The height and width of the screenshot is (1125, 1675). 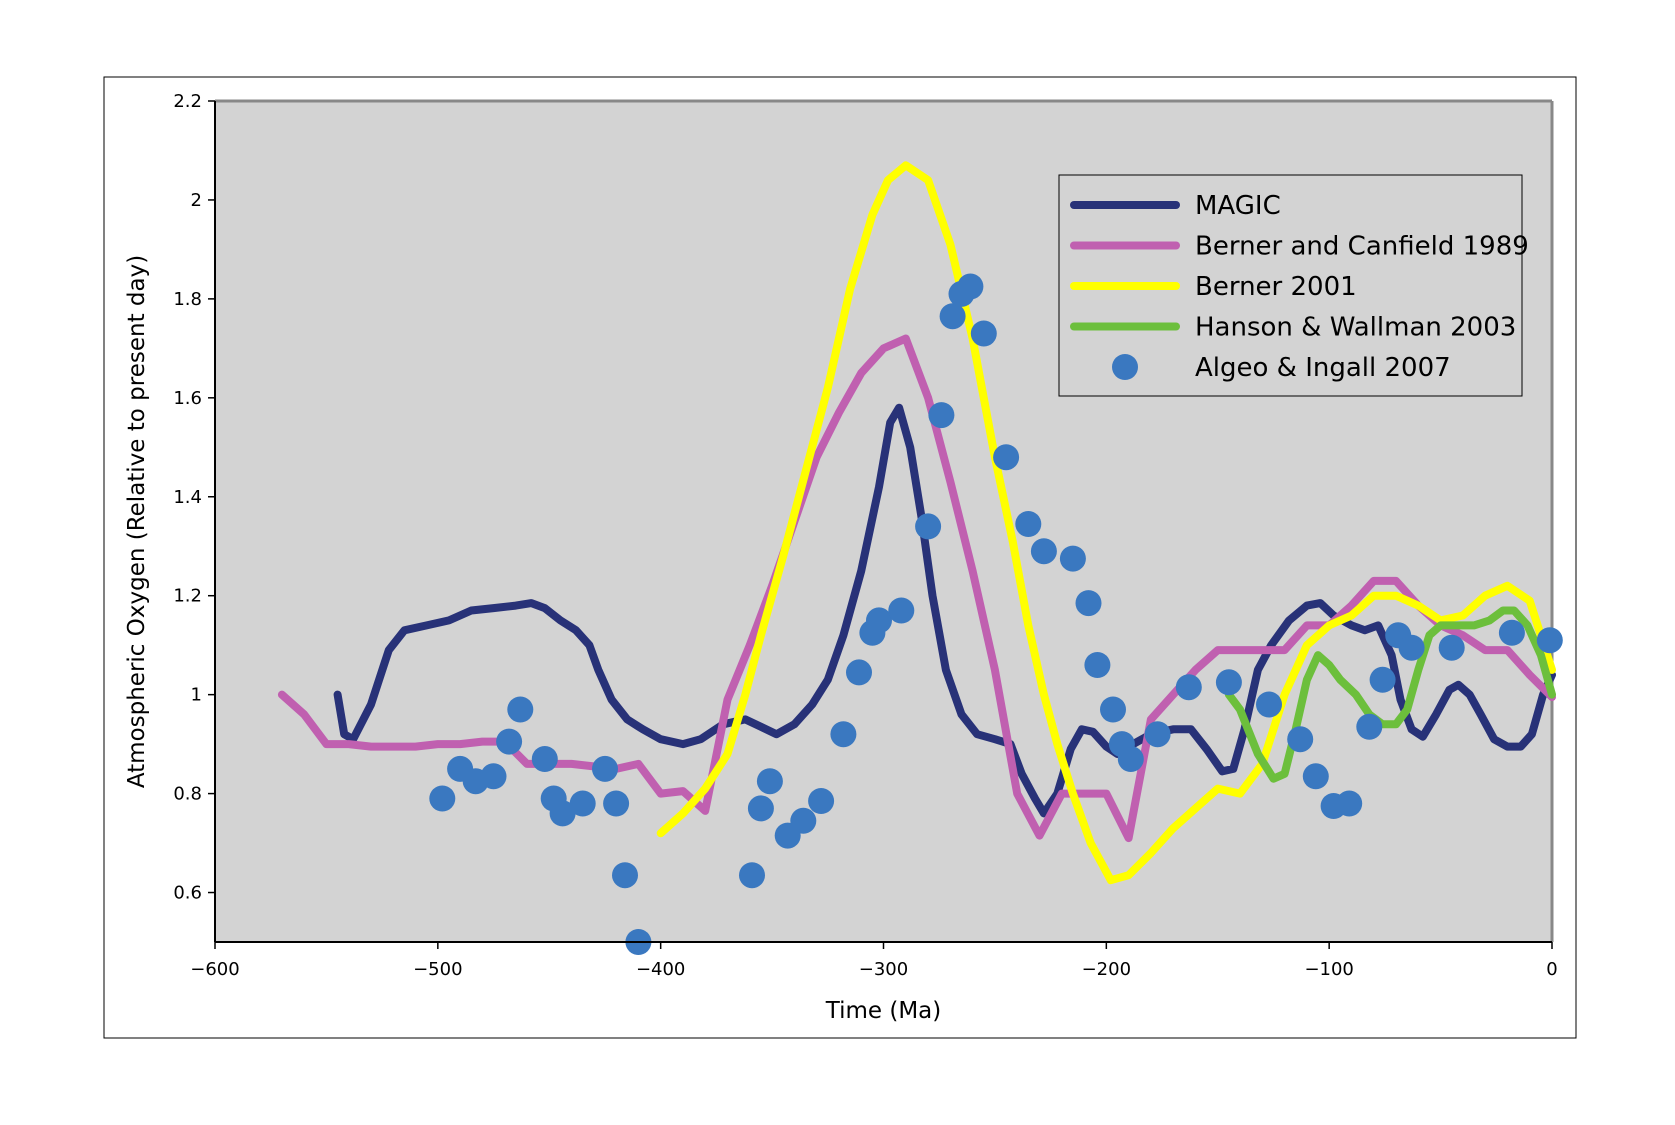 I want to click on x-tick-label: −100, so click(x=1328, y=969).